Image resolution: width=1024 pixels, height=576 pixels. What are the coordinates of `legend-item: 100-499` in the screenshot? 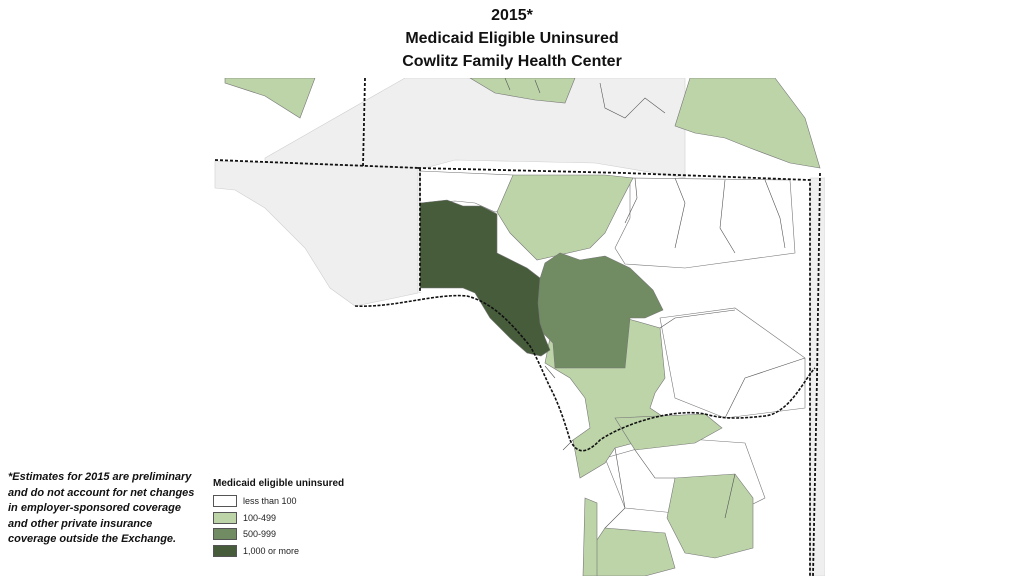 It's located at (298, 518).